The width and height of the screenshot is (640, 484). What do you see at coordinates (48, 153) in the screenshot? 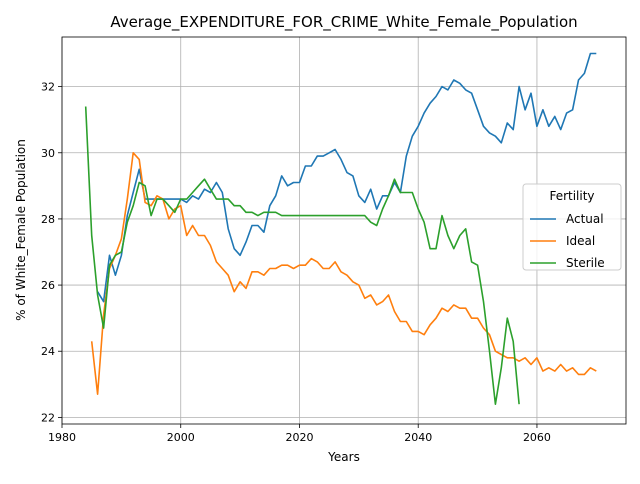
I see `y-tick-label: 30` at bounding box center [48, 153].